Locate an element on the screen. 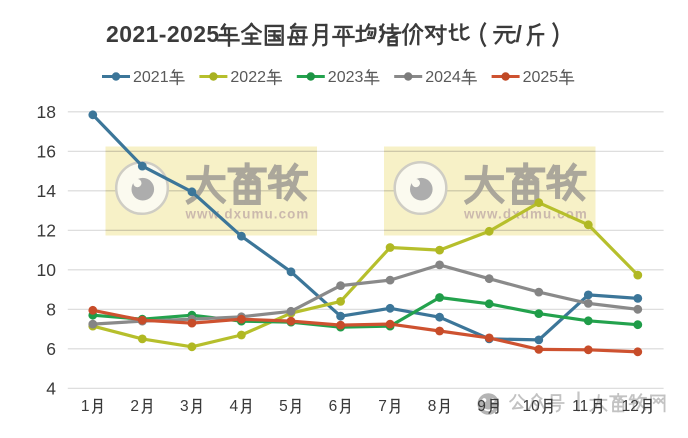  svg-text: 14 is located at coordinates (47, 191).